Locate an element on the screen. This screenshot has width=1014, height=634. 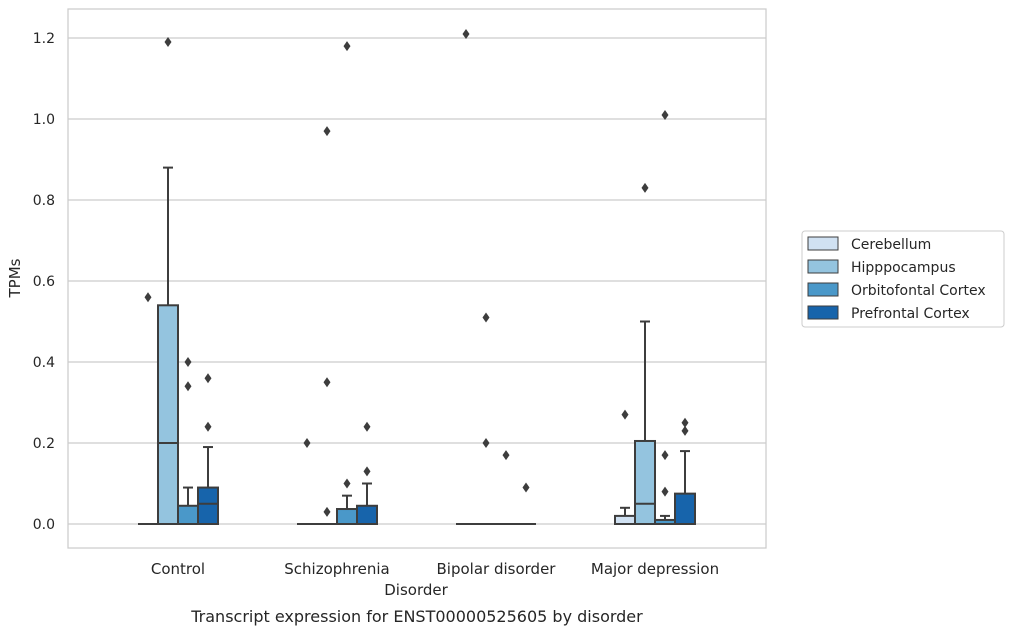
legend-label: Orbitofontal Cortex is located at coordinates (918, 291).